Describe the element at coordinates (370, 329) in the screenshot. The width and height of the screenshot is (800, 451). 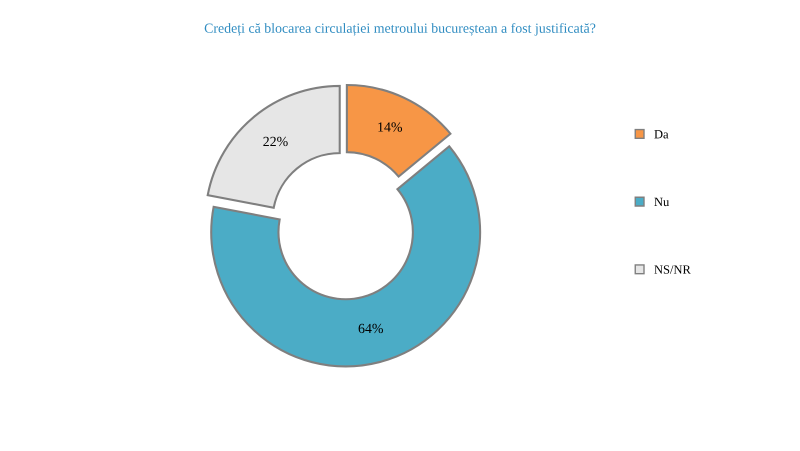
I see `data-label: 64%` at that location.